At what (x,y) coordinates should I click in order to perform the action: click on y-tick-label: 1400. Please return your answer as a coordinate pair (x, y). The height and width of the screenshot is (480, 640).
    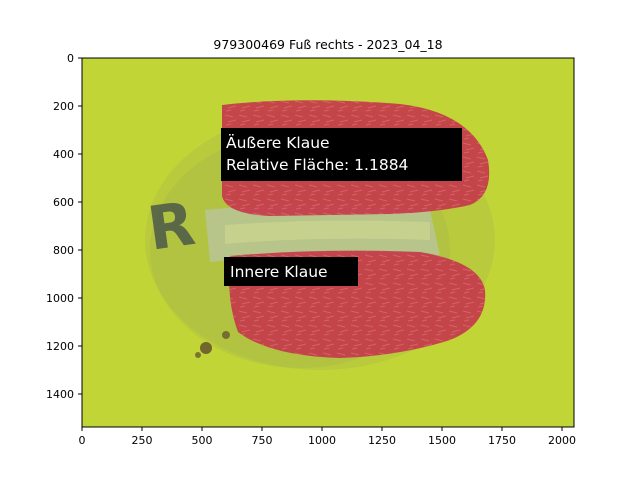
    Looking at the image, I should click on (60, 394).